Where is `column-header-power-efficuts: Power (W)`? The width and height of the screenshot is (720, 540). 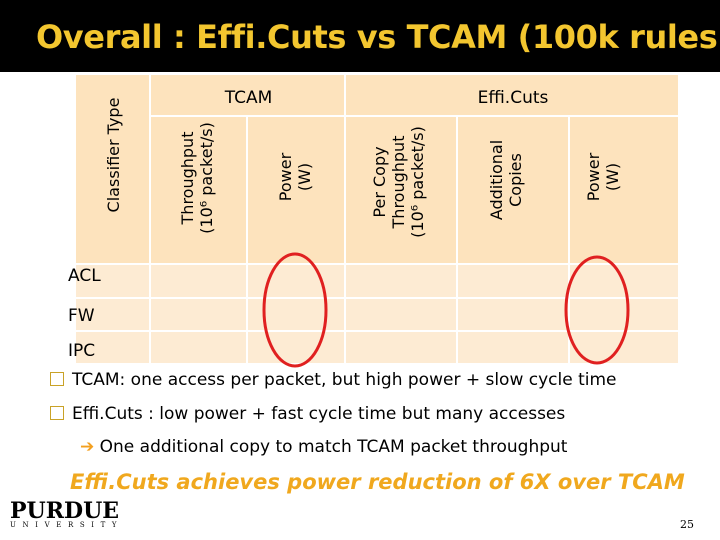 column-header-power-efficuts: Power (W) is located at coordinates (603, 177).